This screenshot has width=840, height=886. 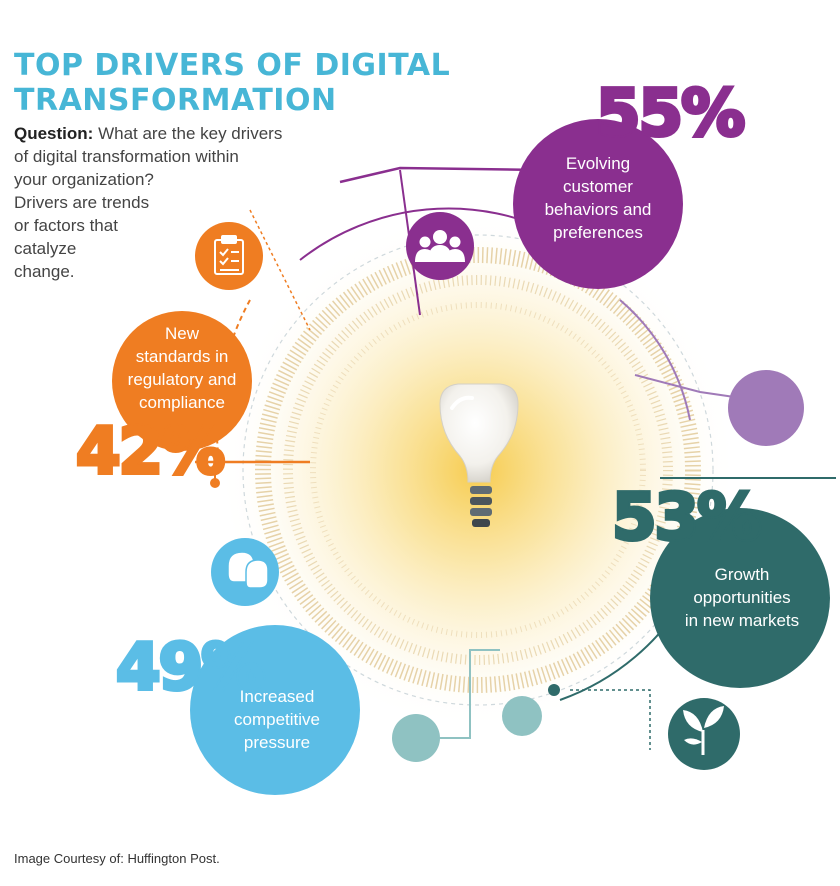 What do you see at coordinates (598, 232) in the screenshot?
I see `driver-55-line-4: preferences` at bounding box center [598, 232].